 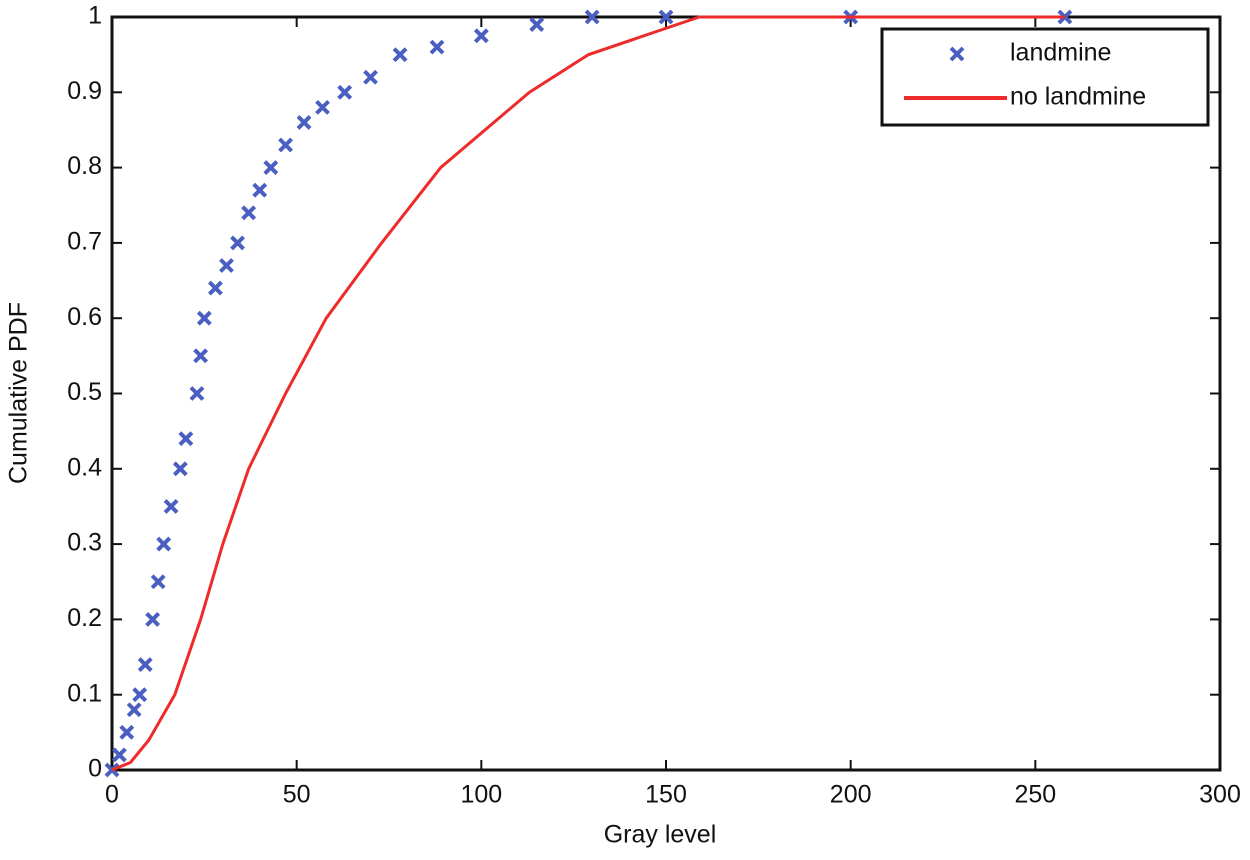 I want to click on y-tick-label: 0.1, so click(x=84, y=693).